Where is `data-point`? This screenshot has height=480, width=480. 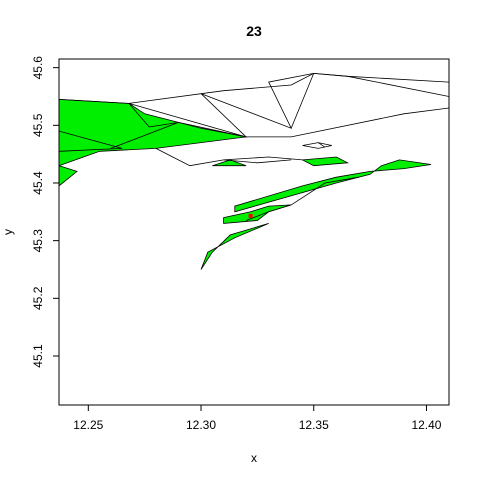
data-point is located at coordinates (250, 215).